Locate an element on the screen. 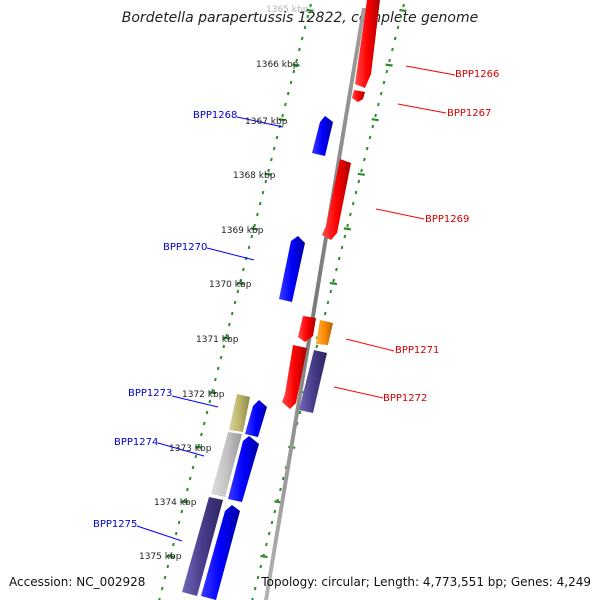 The height and width of the screenshot is (600, 600). leader-bpp1270 is located at coordinates (230, 254).